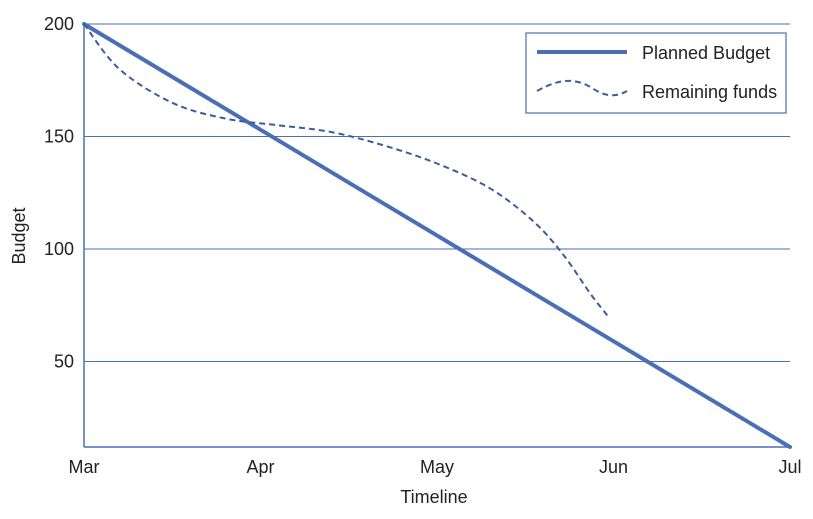 The height and width of the screenshot is (519, 813). I want to click on x-tick-label-may: May, so click(437, 467).